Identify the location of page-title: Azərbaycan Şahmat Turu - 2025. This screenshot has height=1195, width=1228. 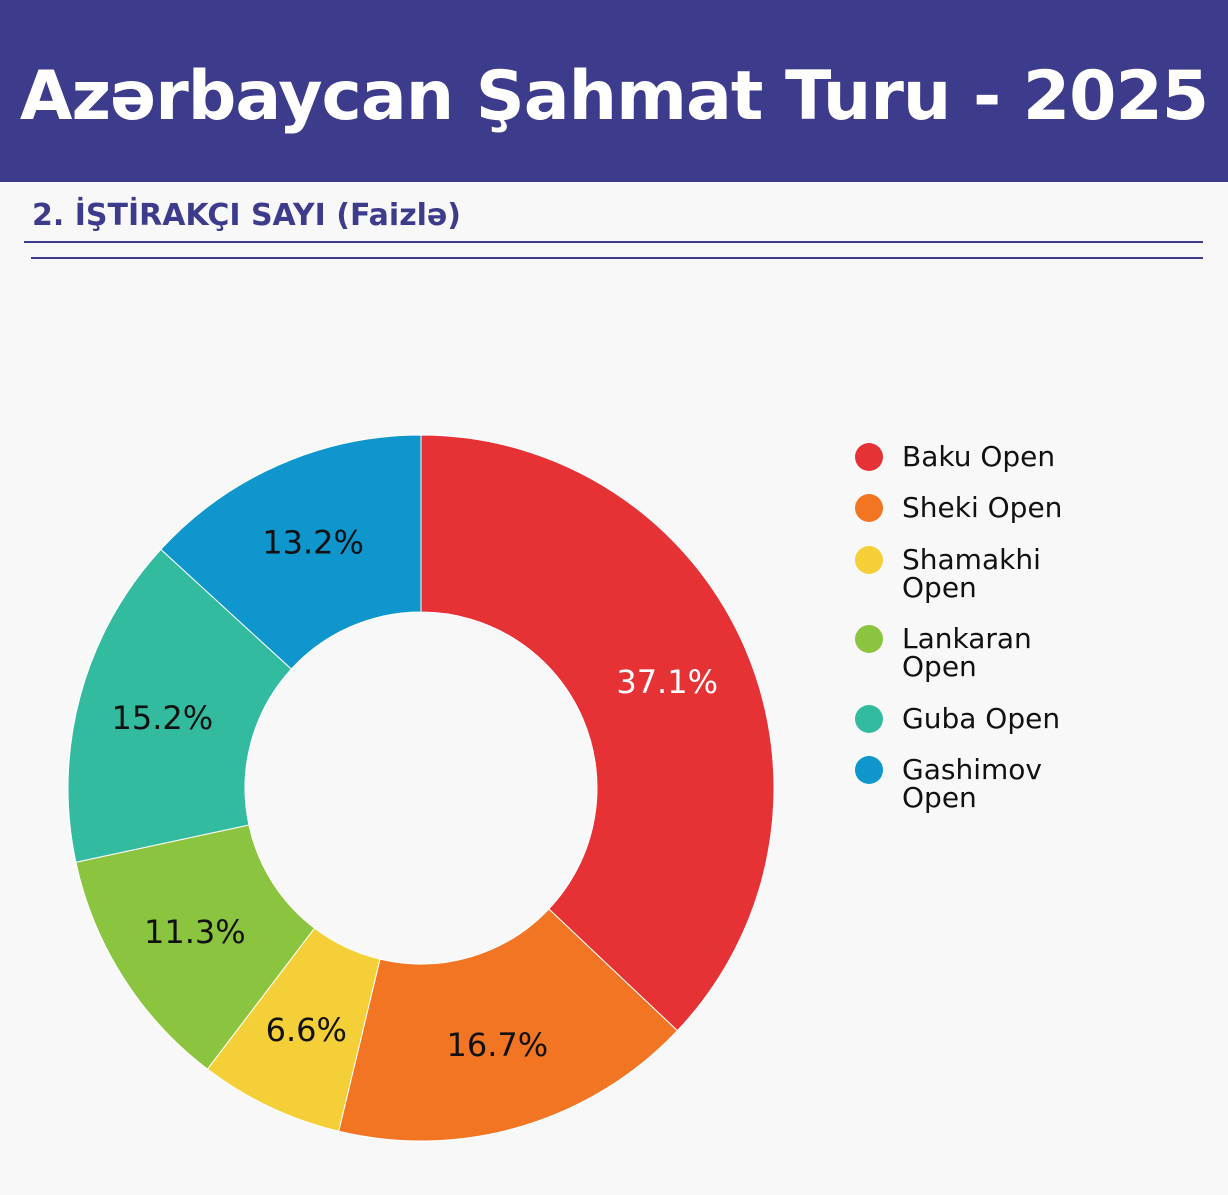
(614, 96).